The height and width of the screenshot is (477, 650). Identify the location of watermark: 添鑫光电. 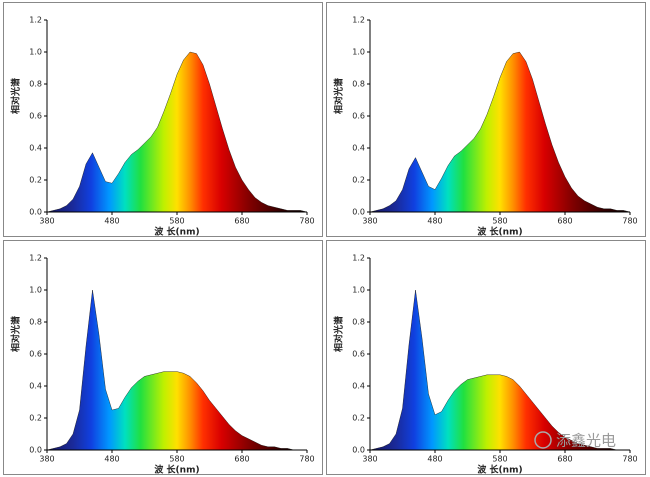
(586, 441).